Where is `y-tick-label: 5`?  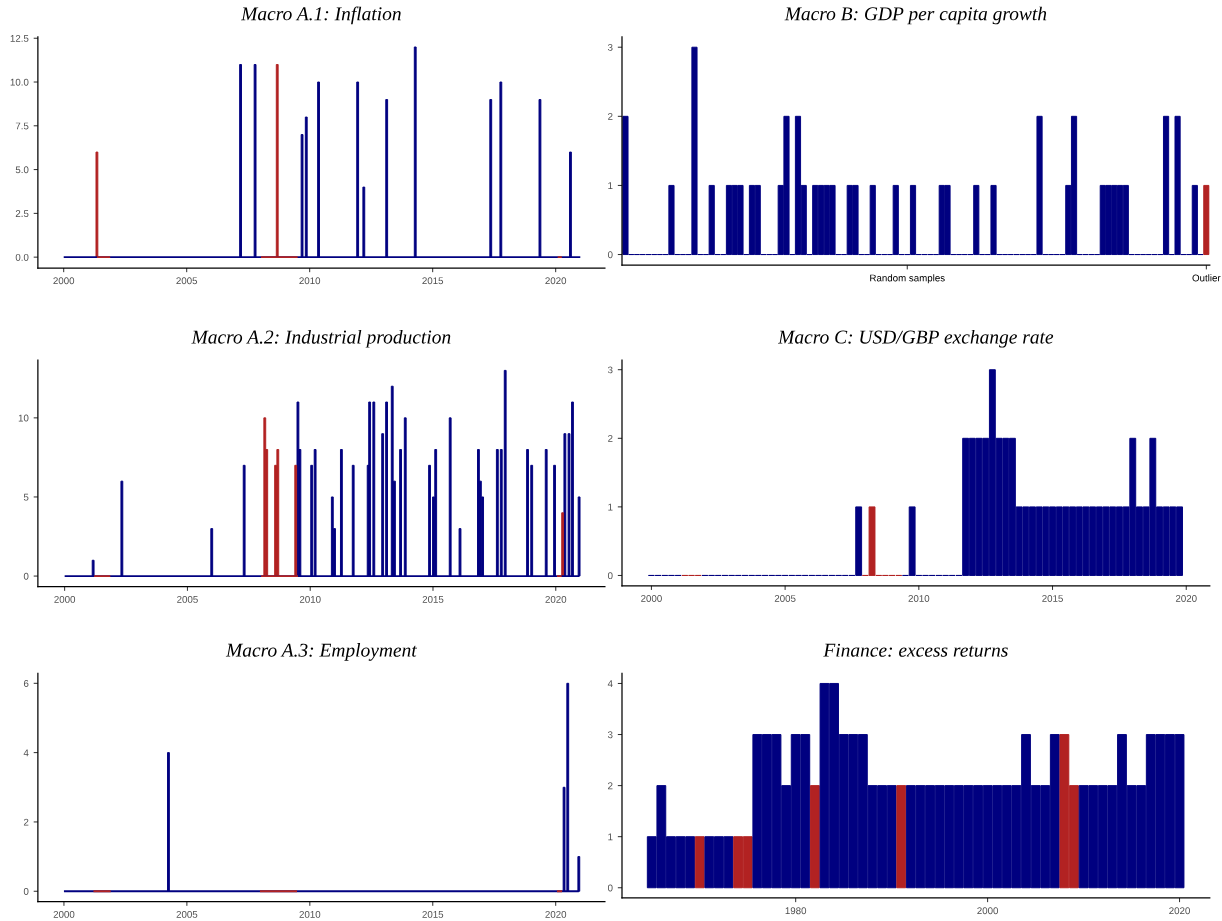
y-tick-label: 5 is located at coordinates (26, 497).